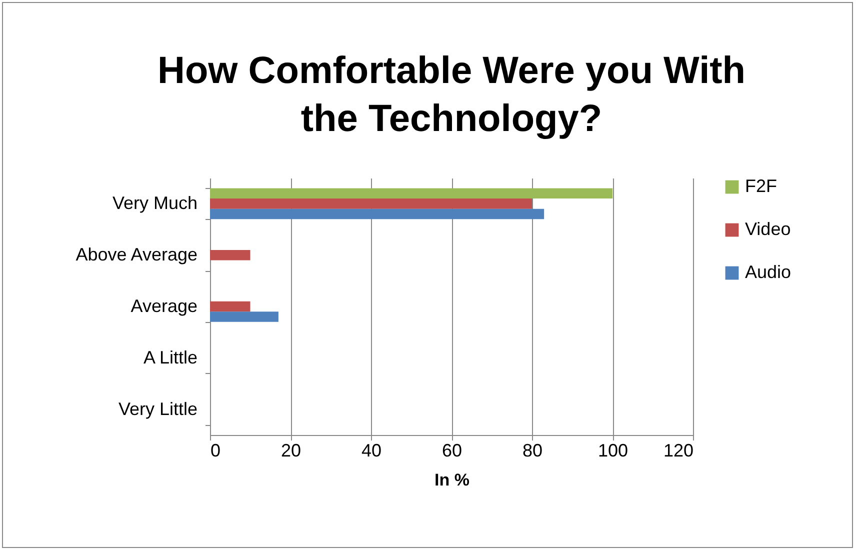 The image size is (857, 552). Describe the element at coordinates (164, 306) in the screenshot. I see `y-tick-label: Average` at that location.